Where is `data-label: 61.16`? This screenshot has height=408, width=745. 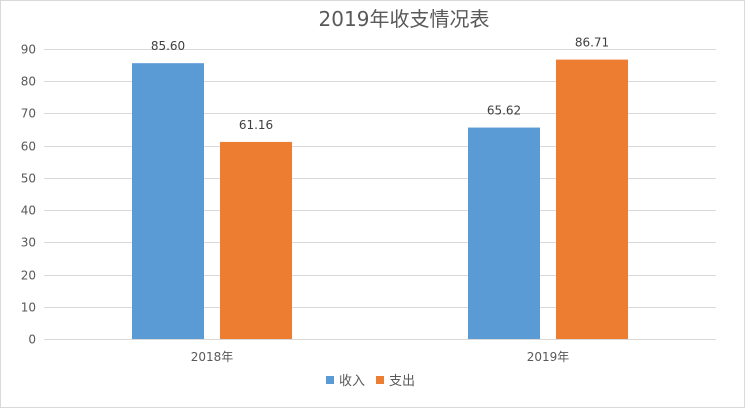
data-label: 61.16 is located at coordinates (256, 125).